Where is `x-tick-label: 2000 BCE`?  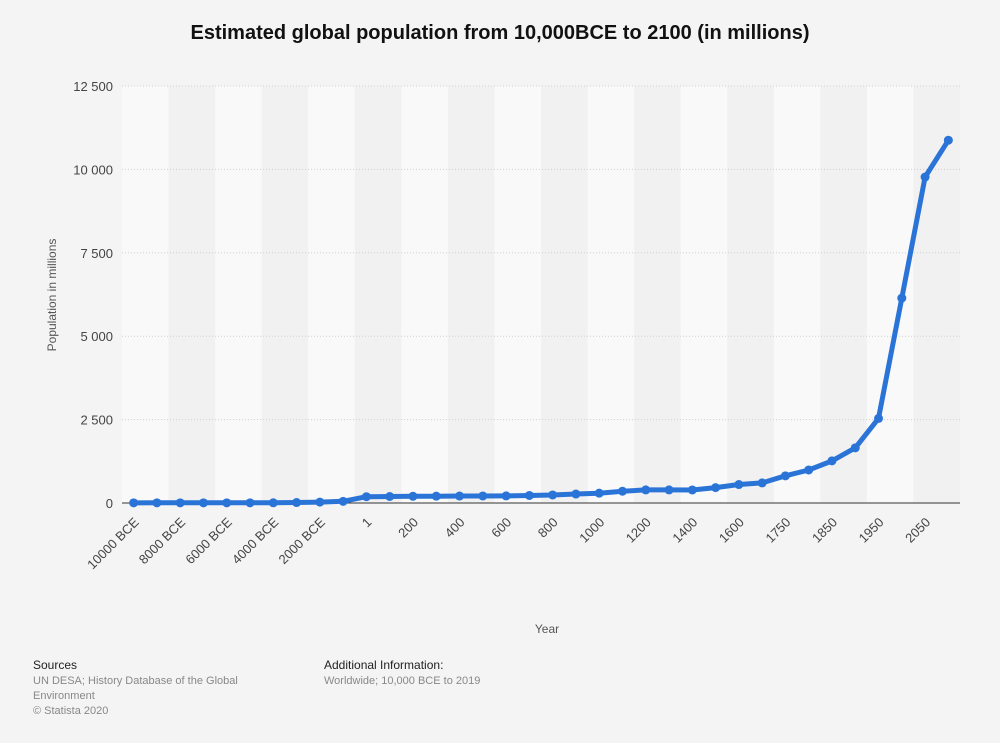
x-tick-label: 2000 BCE is located at coordinates (301, 540).